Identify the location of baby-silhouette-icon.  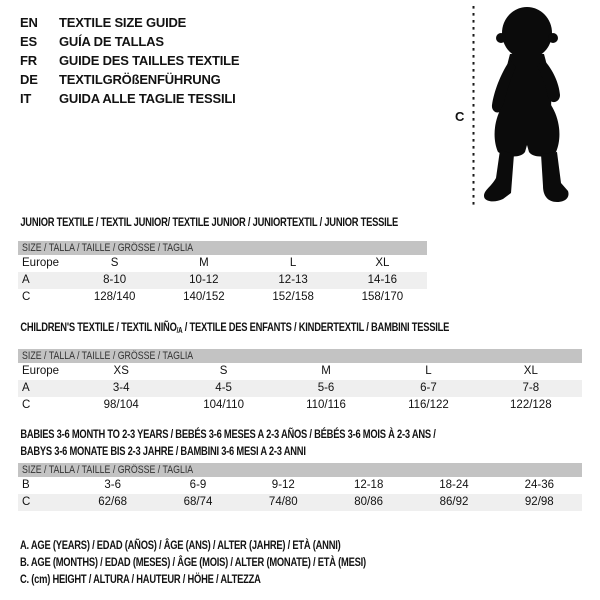
(526, 104).